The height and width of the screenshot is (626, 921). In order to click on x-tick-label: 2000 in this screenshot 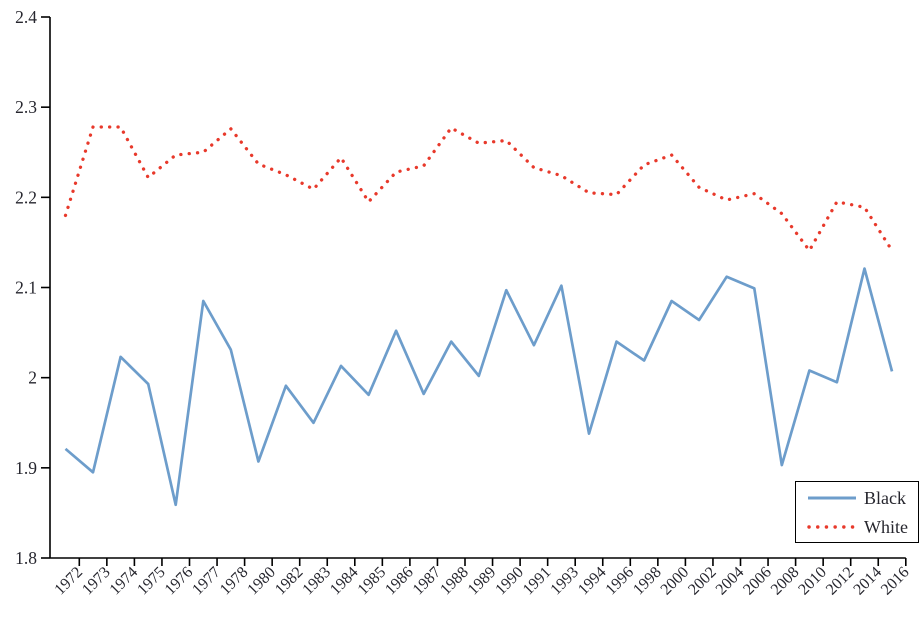, I will do `click(675, 581)`.